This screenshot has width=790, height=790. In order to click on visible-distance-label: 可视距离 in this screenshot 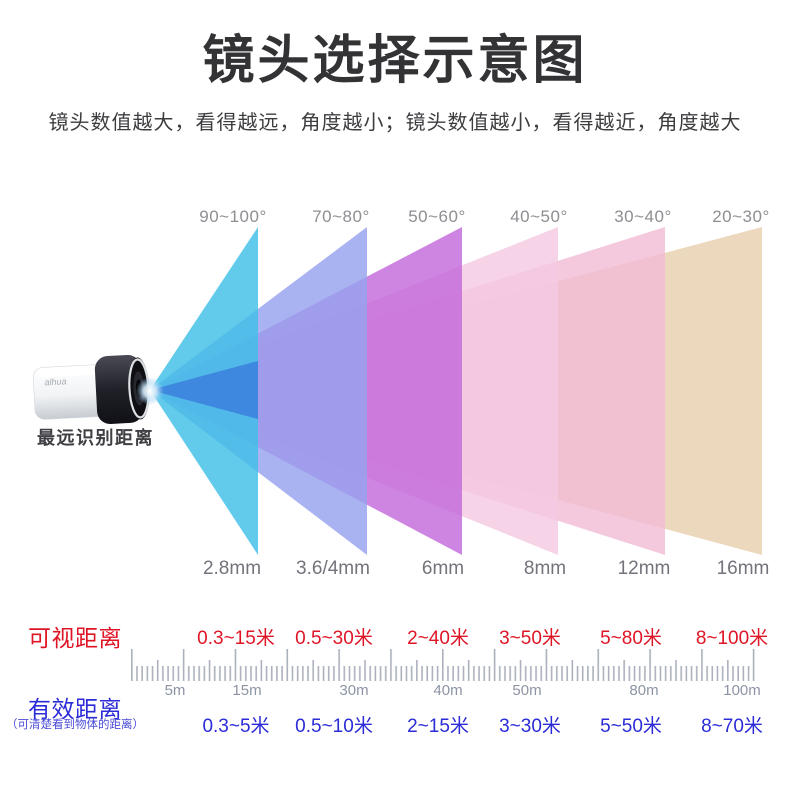, I will do `click(75, 638)`.